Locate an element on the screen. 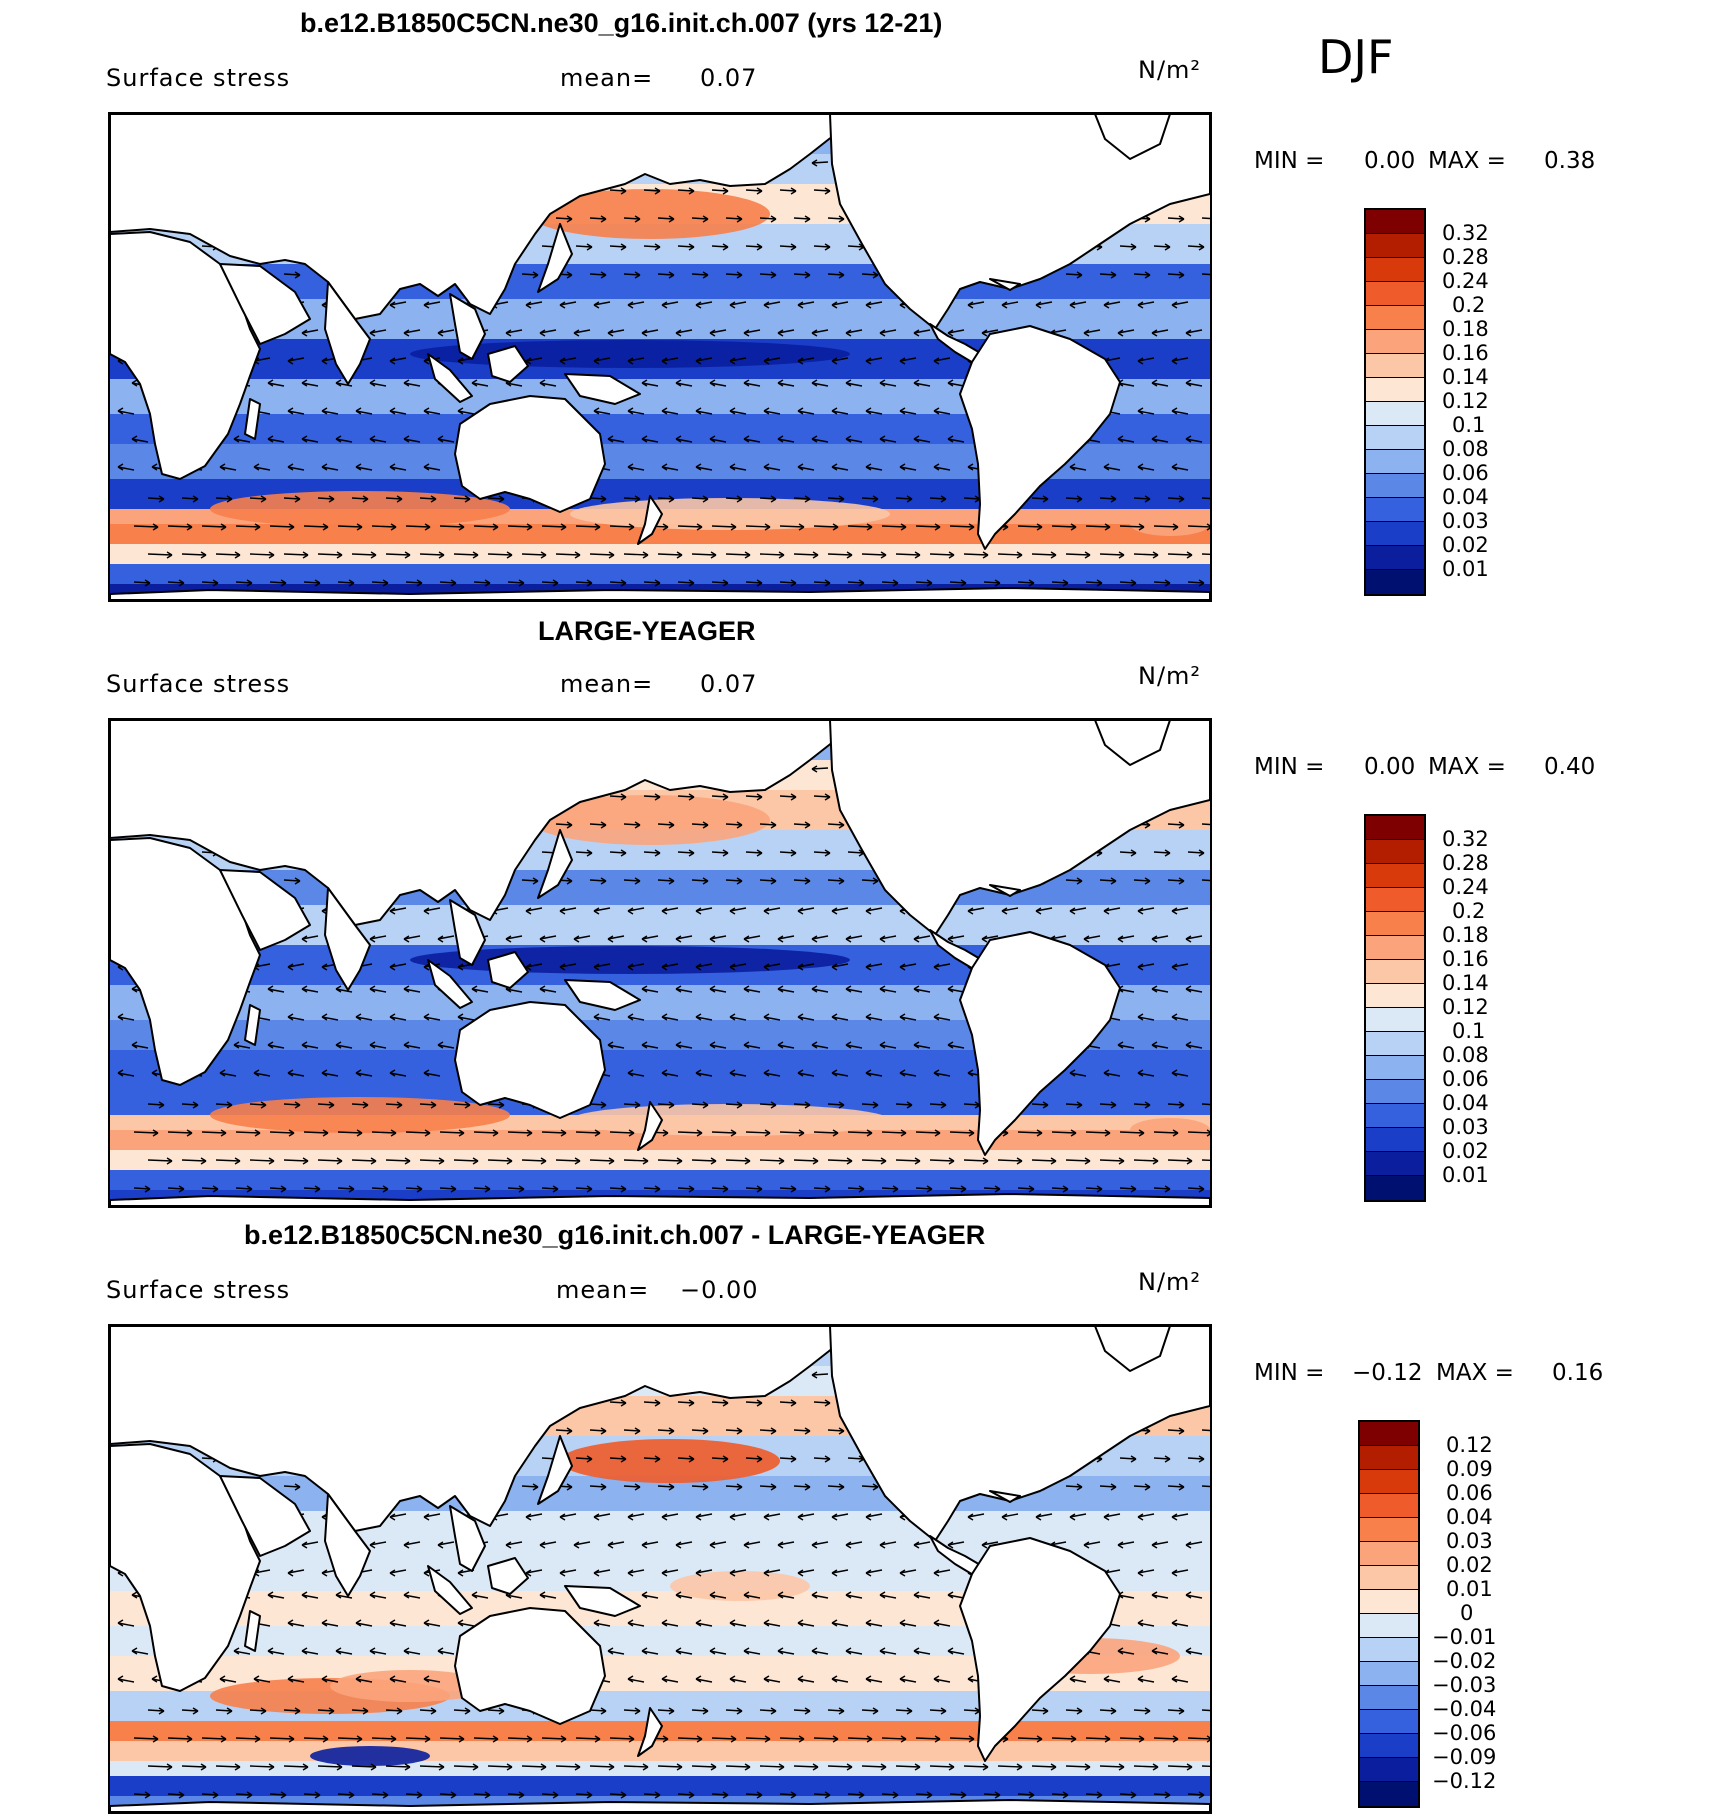 The image size is (1710, 1819). colorbar-label: 0.12 is located at coordinates (1465, 1007).